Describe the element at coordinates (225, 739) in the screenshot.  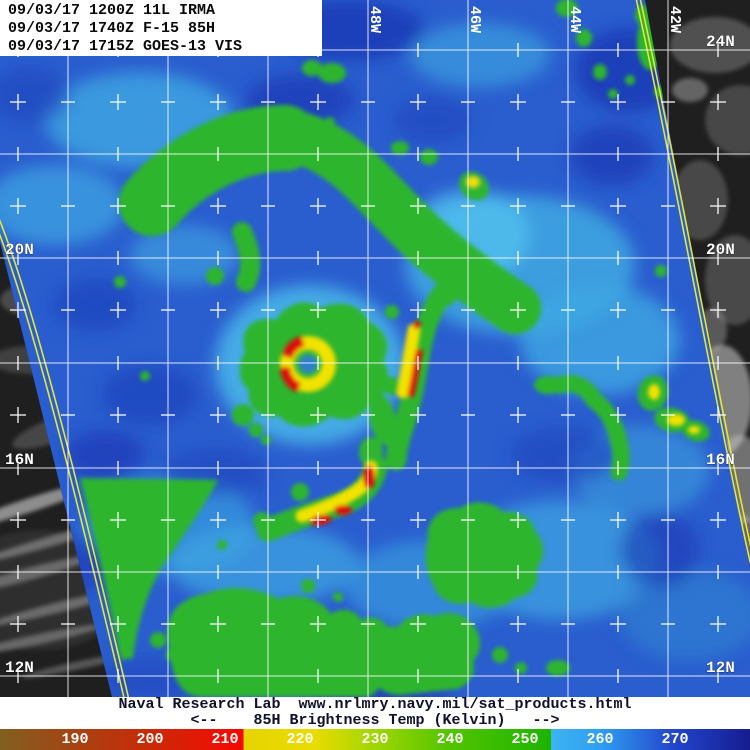
I see `colorbar-label-210: 210` at that location.